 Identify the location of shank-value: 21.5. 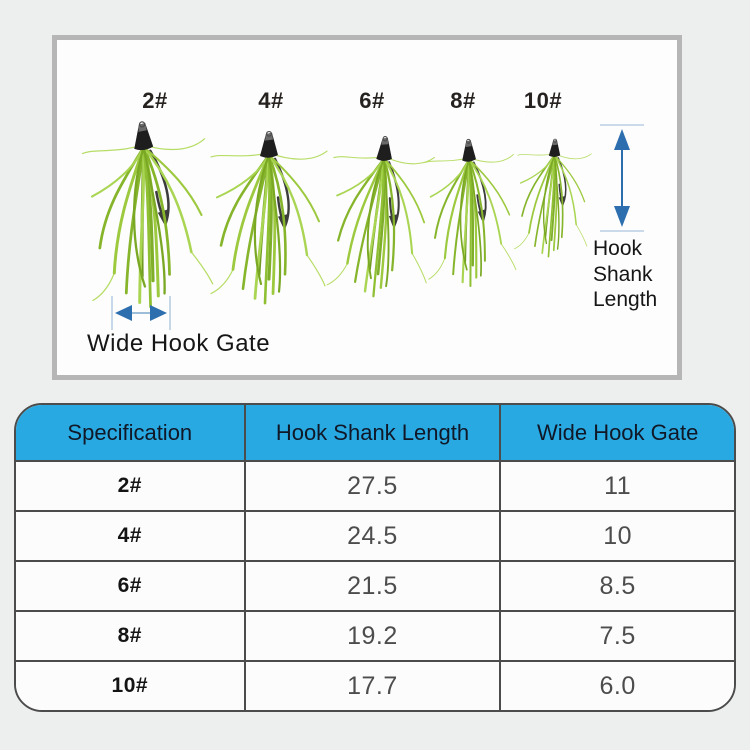
(372, 586).